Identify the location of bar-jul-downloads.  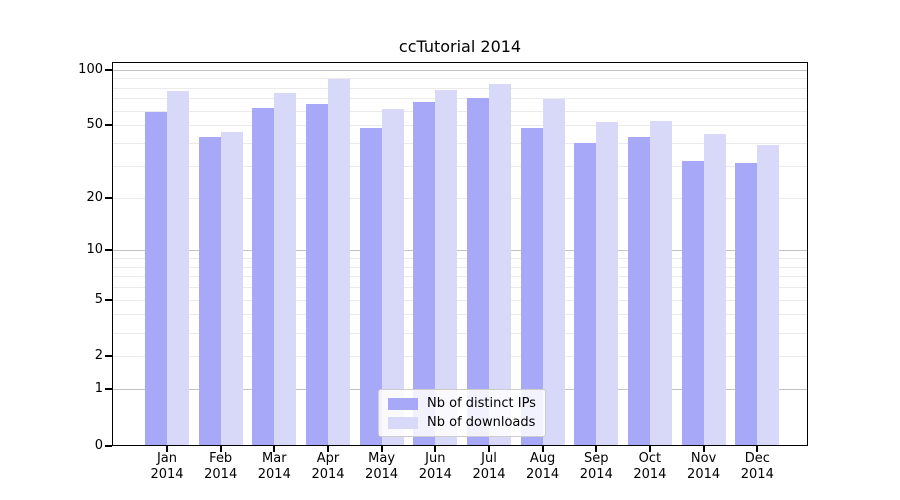
(500, 264).